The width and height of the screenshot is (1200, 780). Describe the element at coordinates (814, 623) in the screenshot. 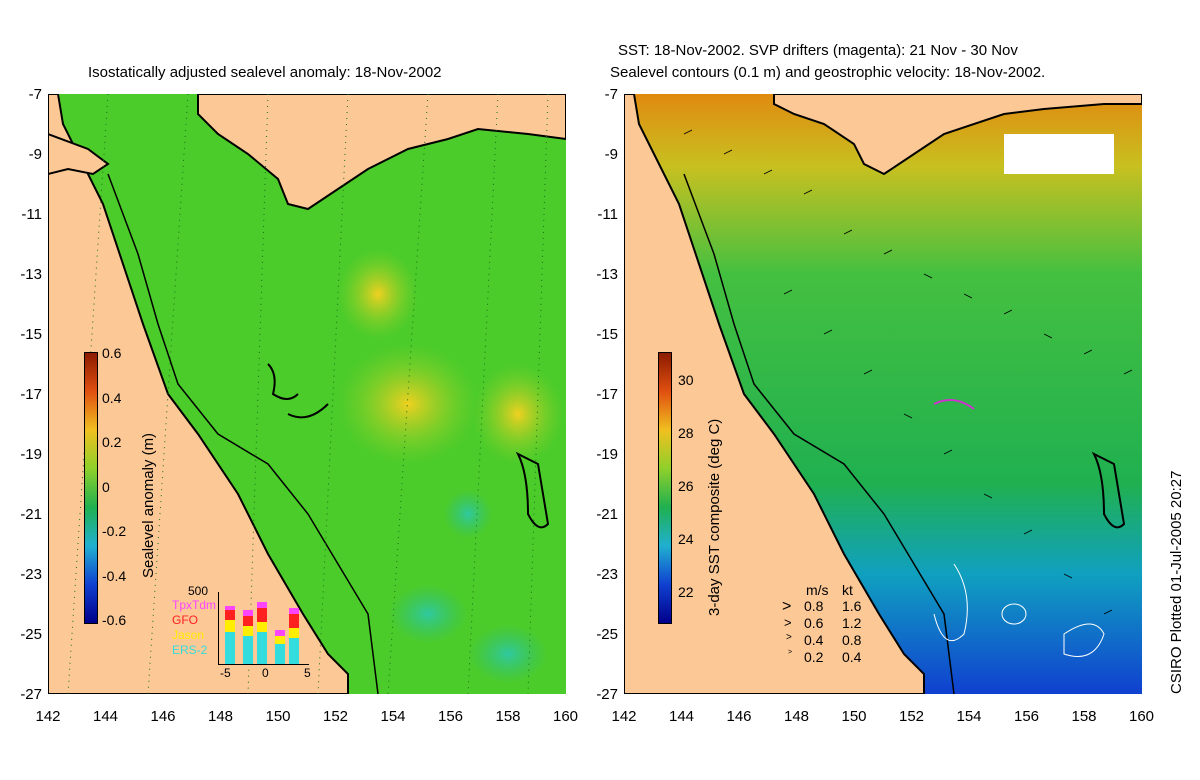

I see `velocity-legend-ms: 0.6` at that location.